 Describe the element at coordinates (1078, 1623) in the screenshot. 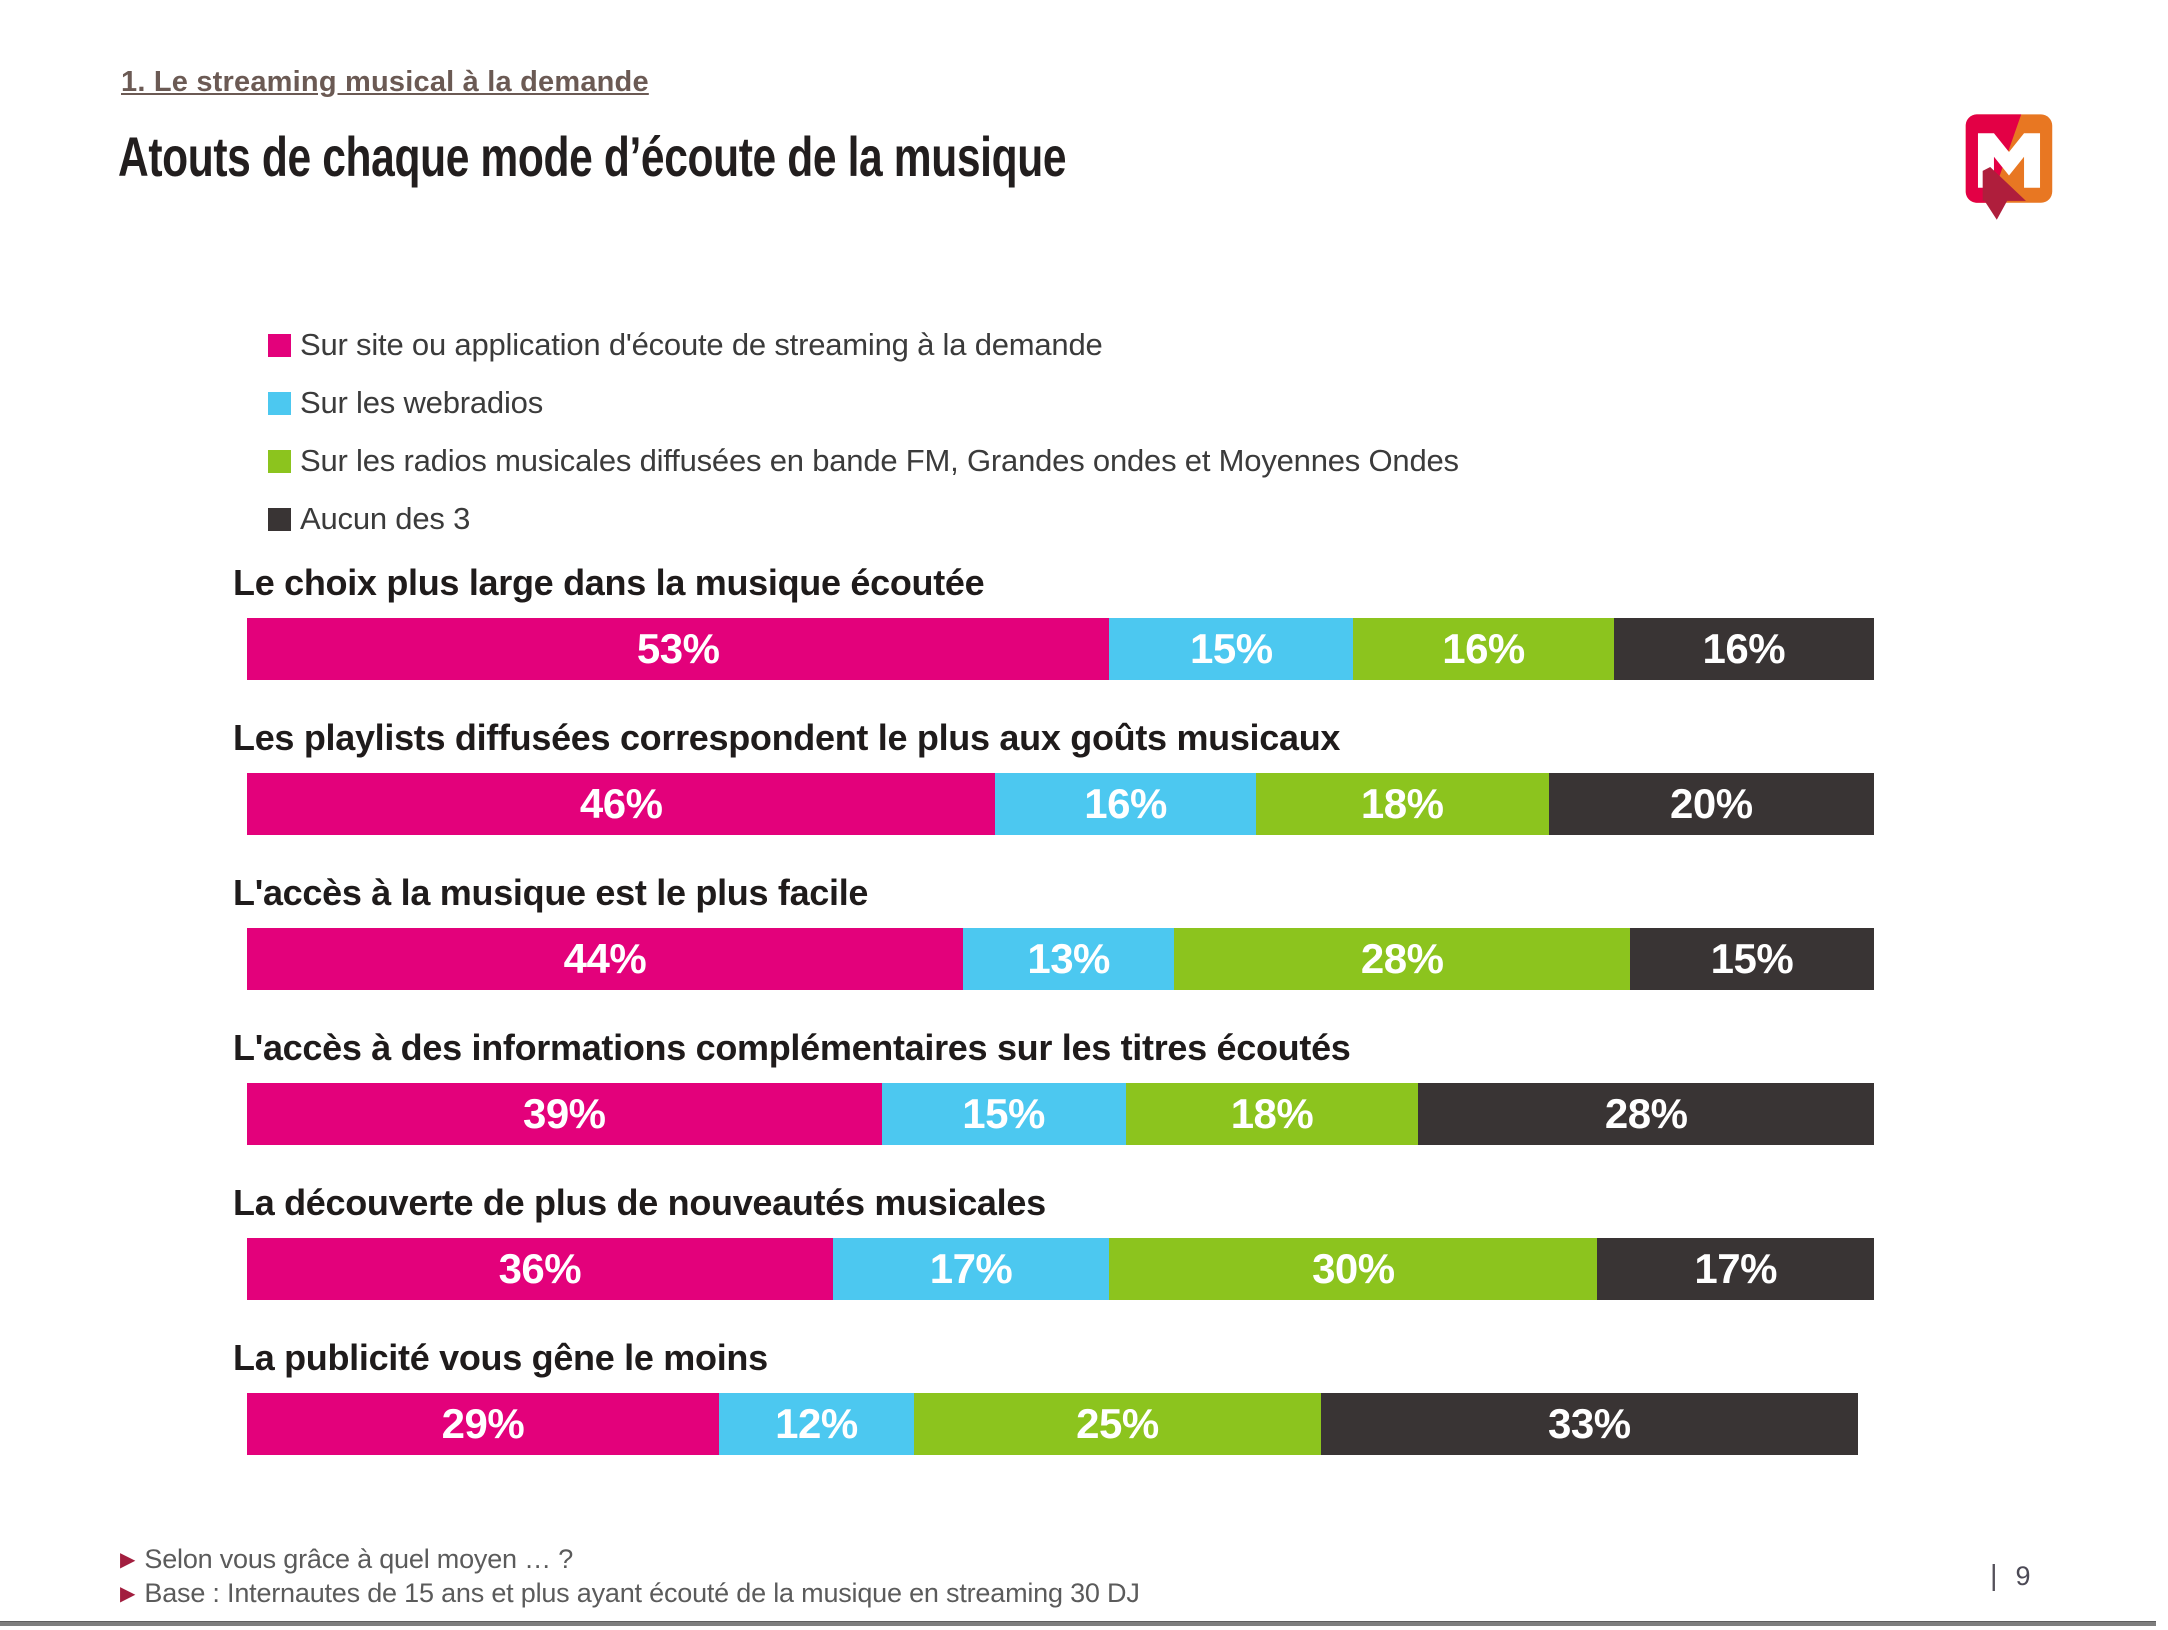

I see `bottom-divider` at that location.